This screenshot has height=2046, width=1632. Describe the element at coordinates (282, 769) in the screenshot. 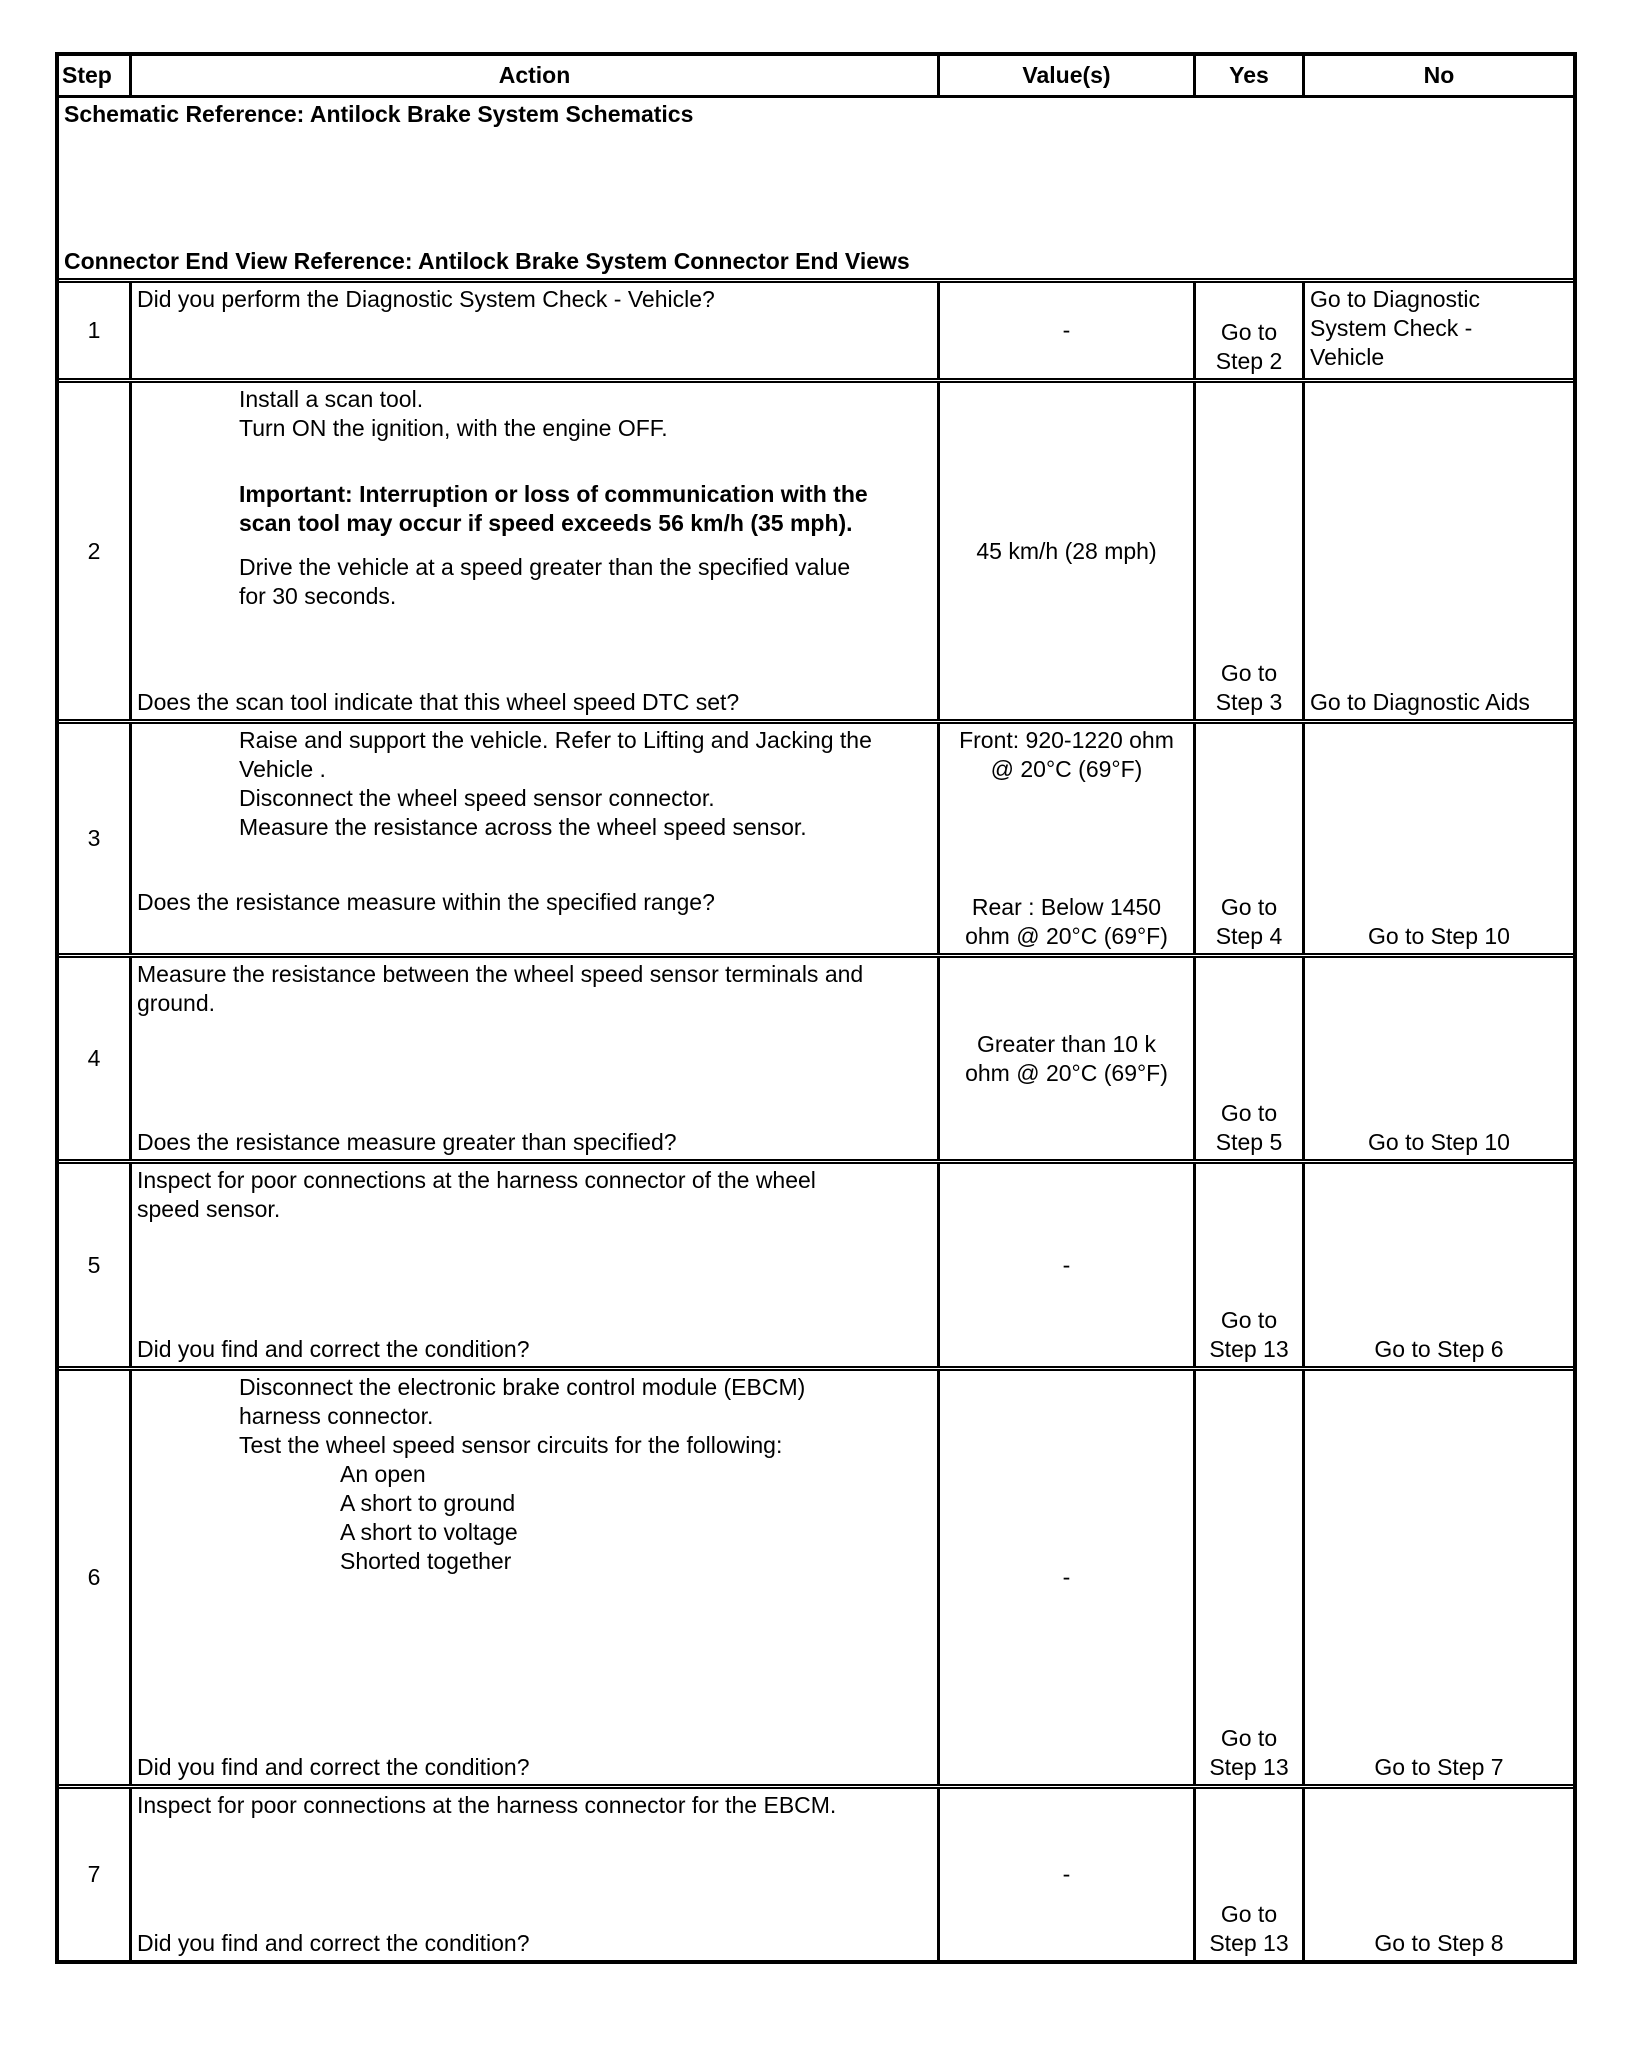

I see `action-text: Vehicle .` at that location.